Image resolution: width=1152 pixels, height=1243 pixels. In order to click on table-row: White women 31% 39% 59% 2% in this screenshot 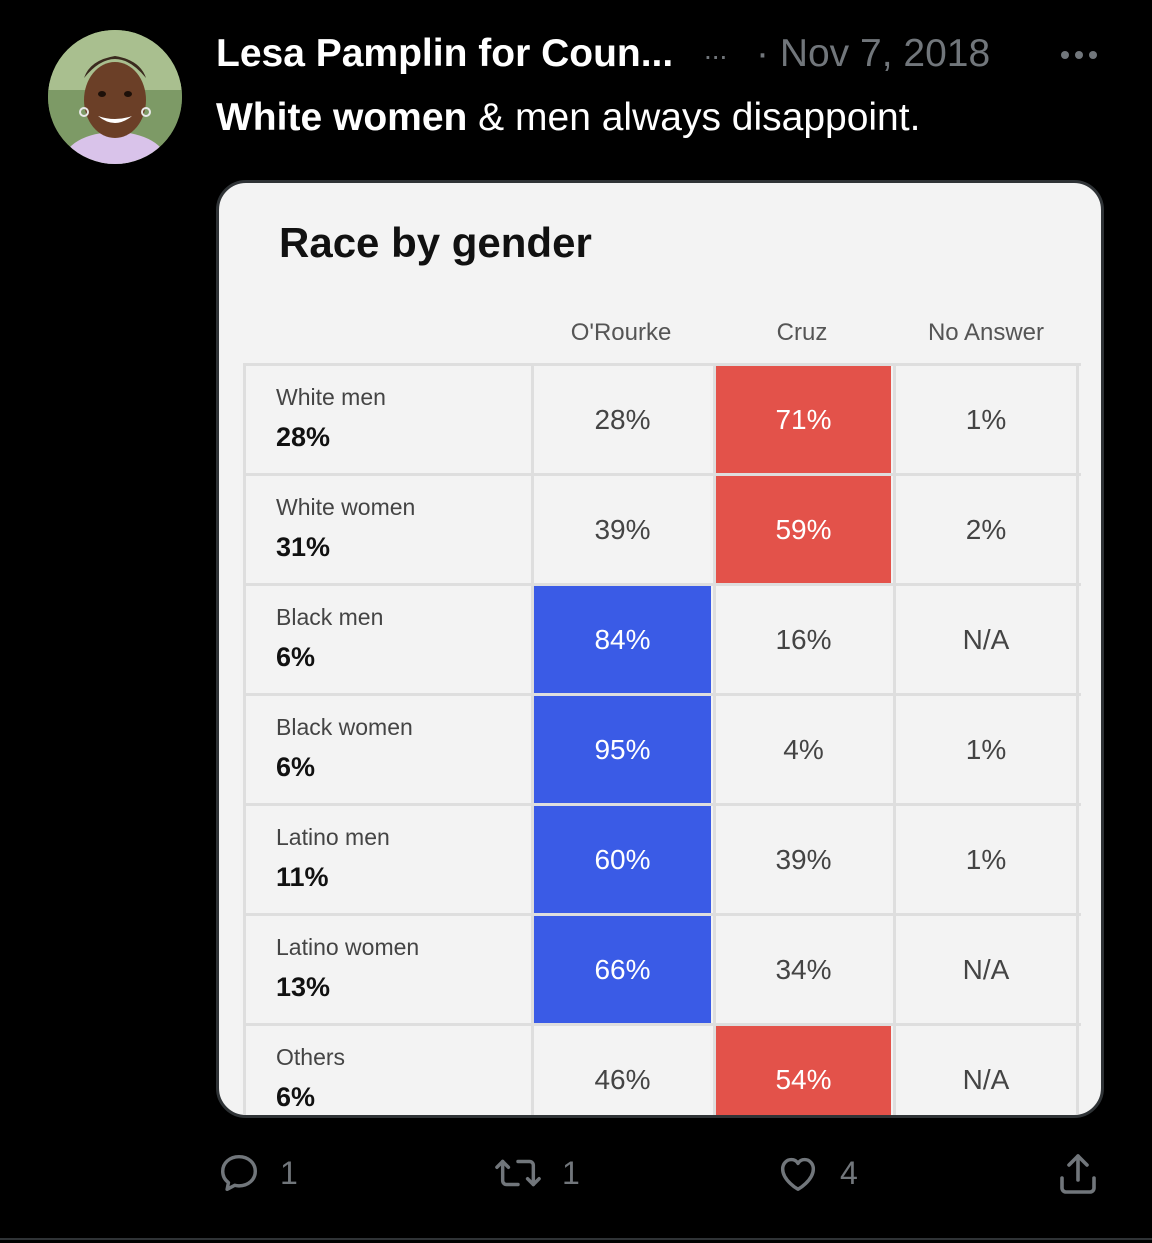, I will do `click(662, 528)`.